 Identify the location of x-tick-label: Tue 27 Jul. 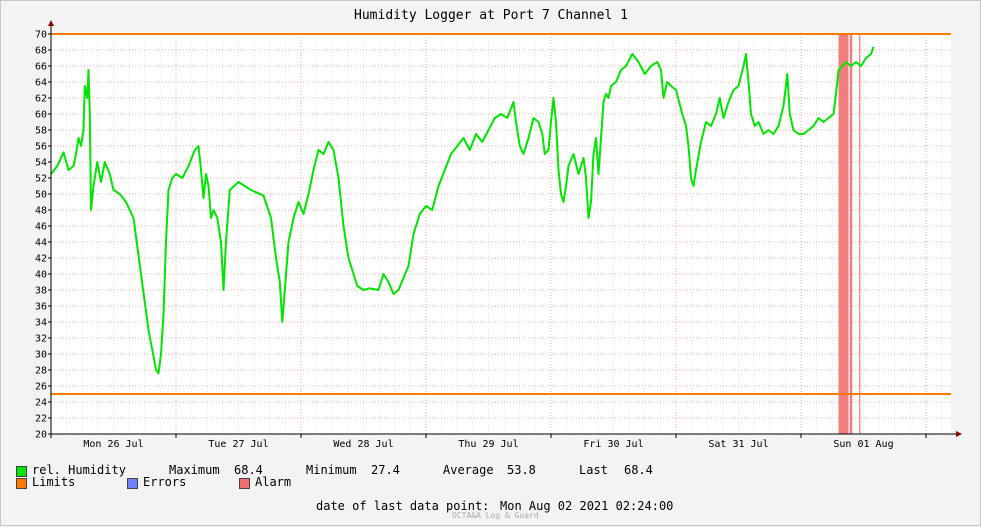
(238, 444).